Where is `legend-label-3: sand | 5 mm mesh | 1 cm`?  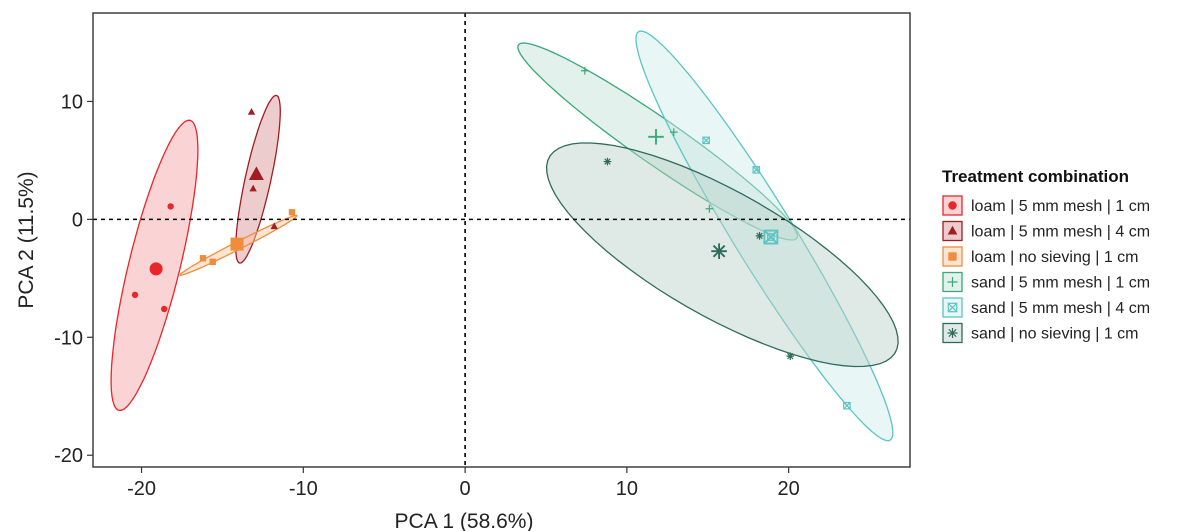 legend-label-3: sand | 5 mm mesh | 1 cm is located at coordinates (1060, 283).